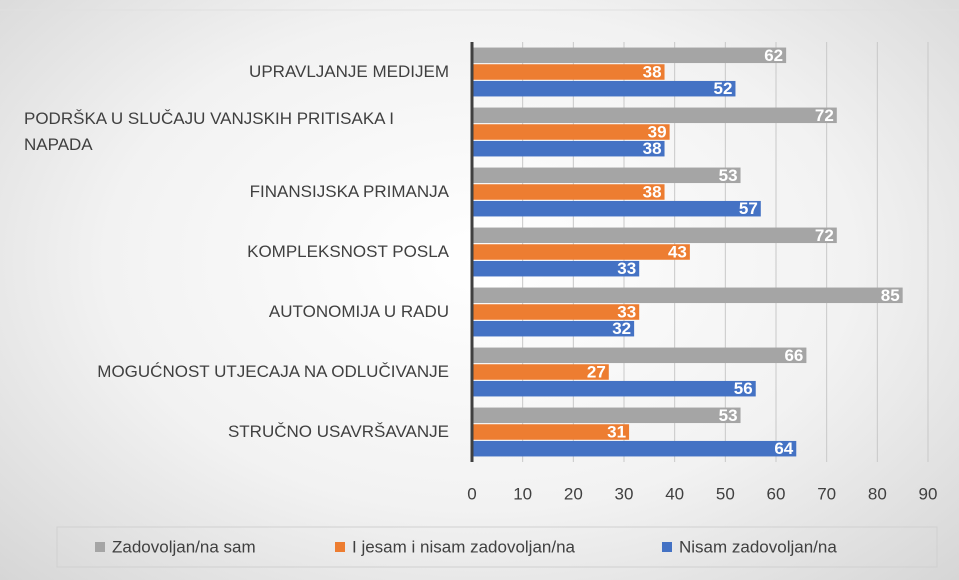  What do you see at coordinates (674, 493) in the screenshot?
I see `x-tick-label: 40` at bounding box center [674, 493].